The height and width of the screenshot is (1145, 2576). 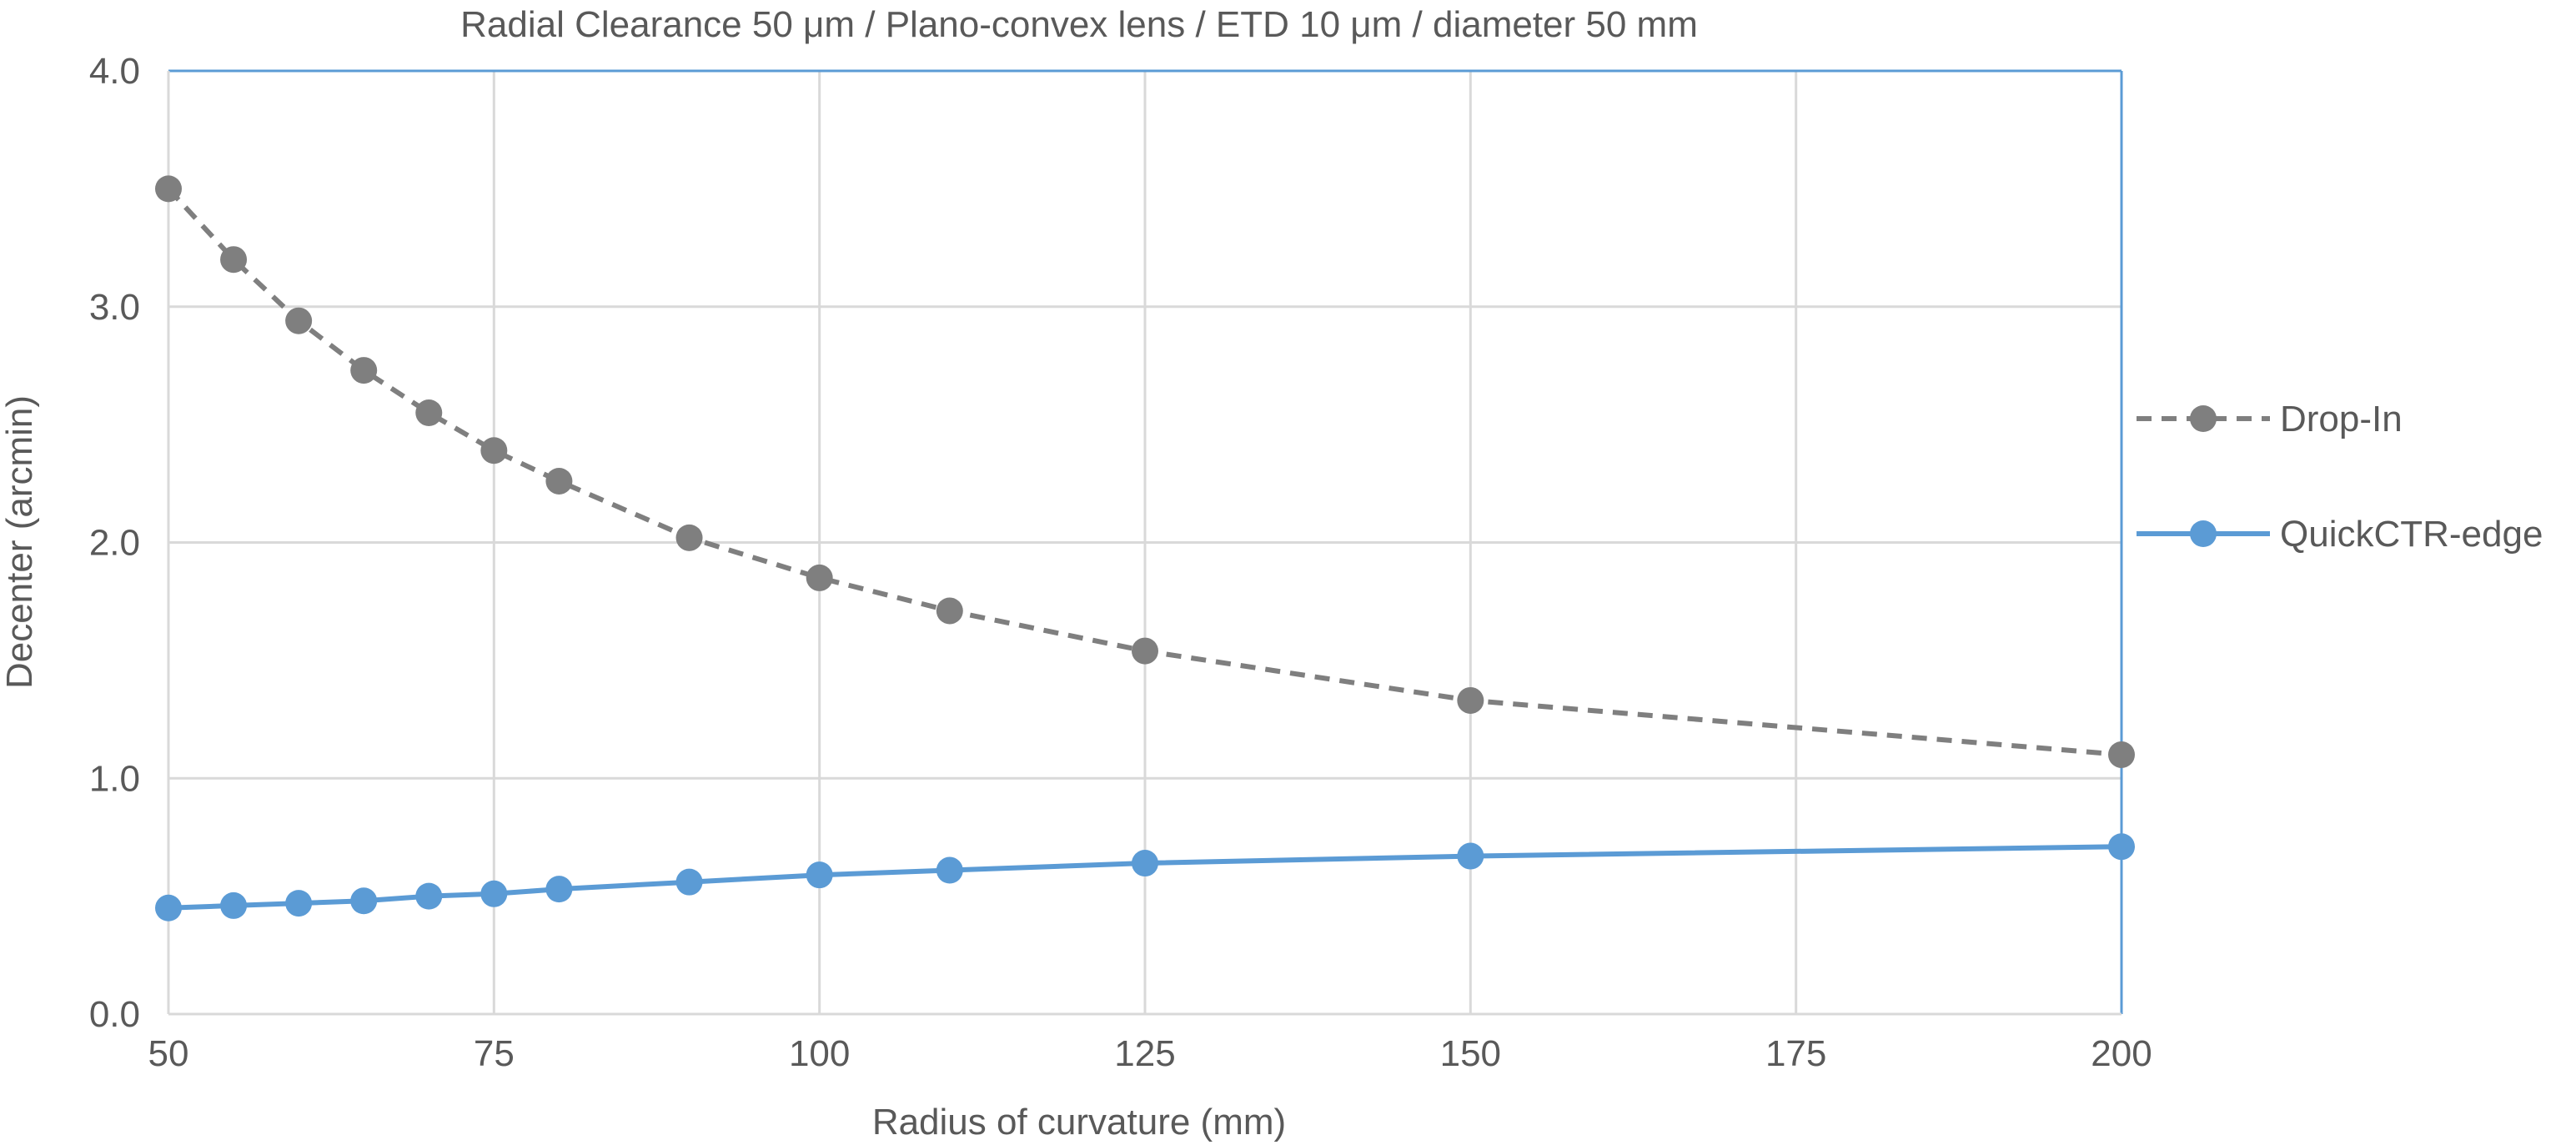 I want to click on y-tick-label: 4.0, so click(x=114, y=72).